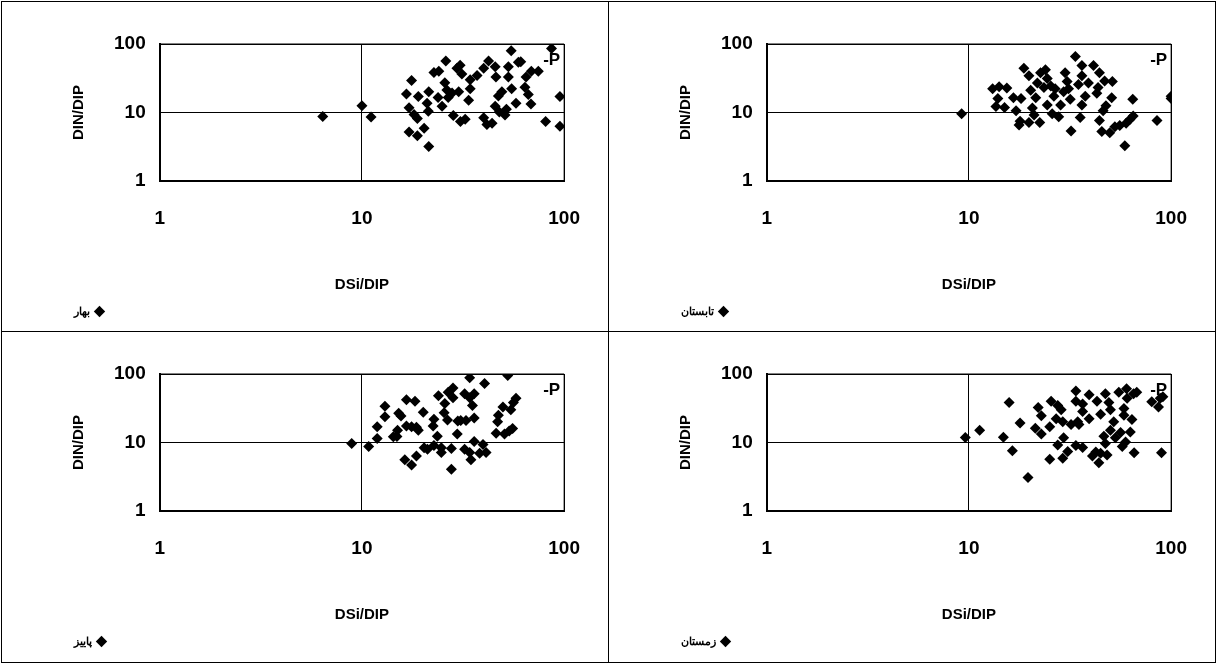 Image resolution: width=1217 pixels, height=664 pixels. Describe the element at coordinates (698, 641) in the screenshot. I see `legend-label: زمستان` at that location.